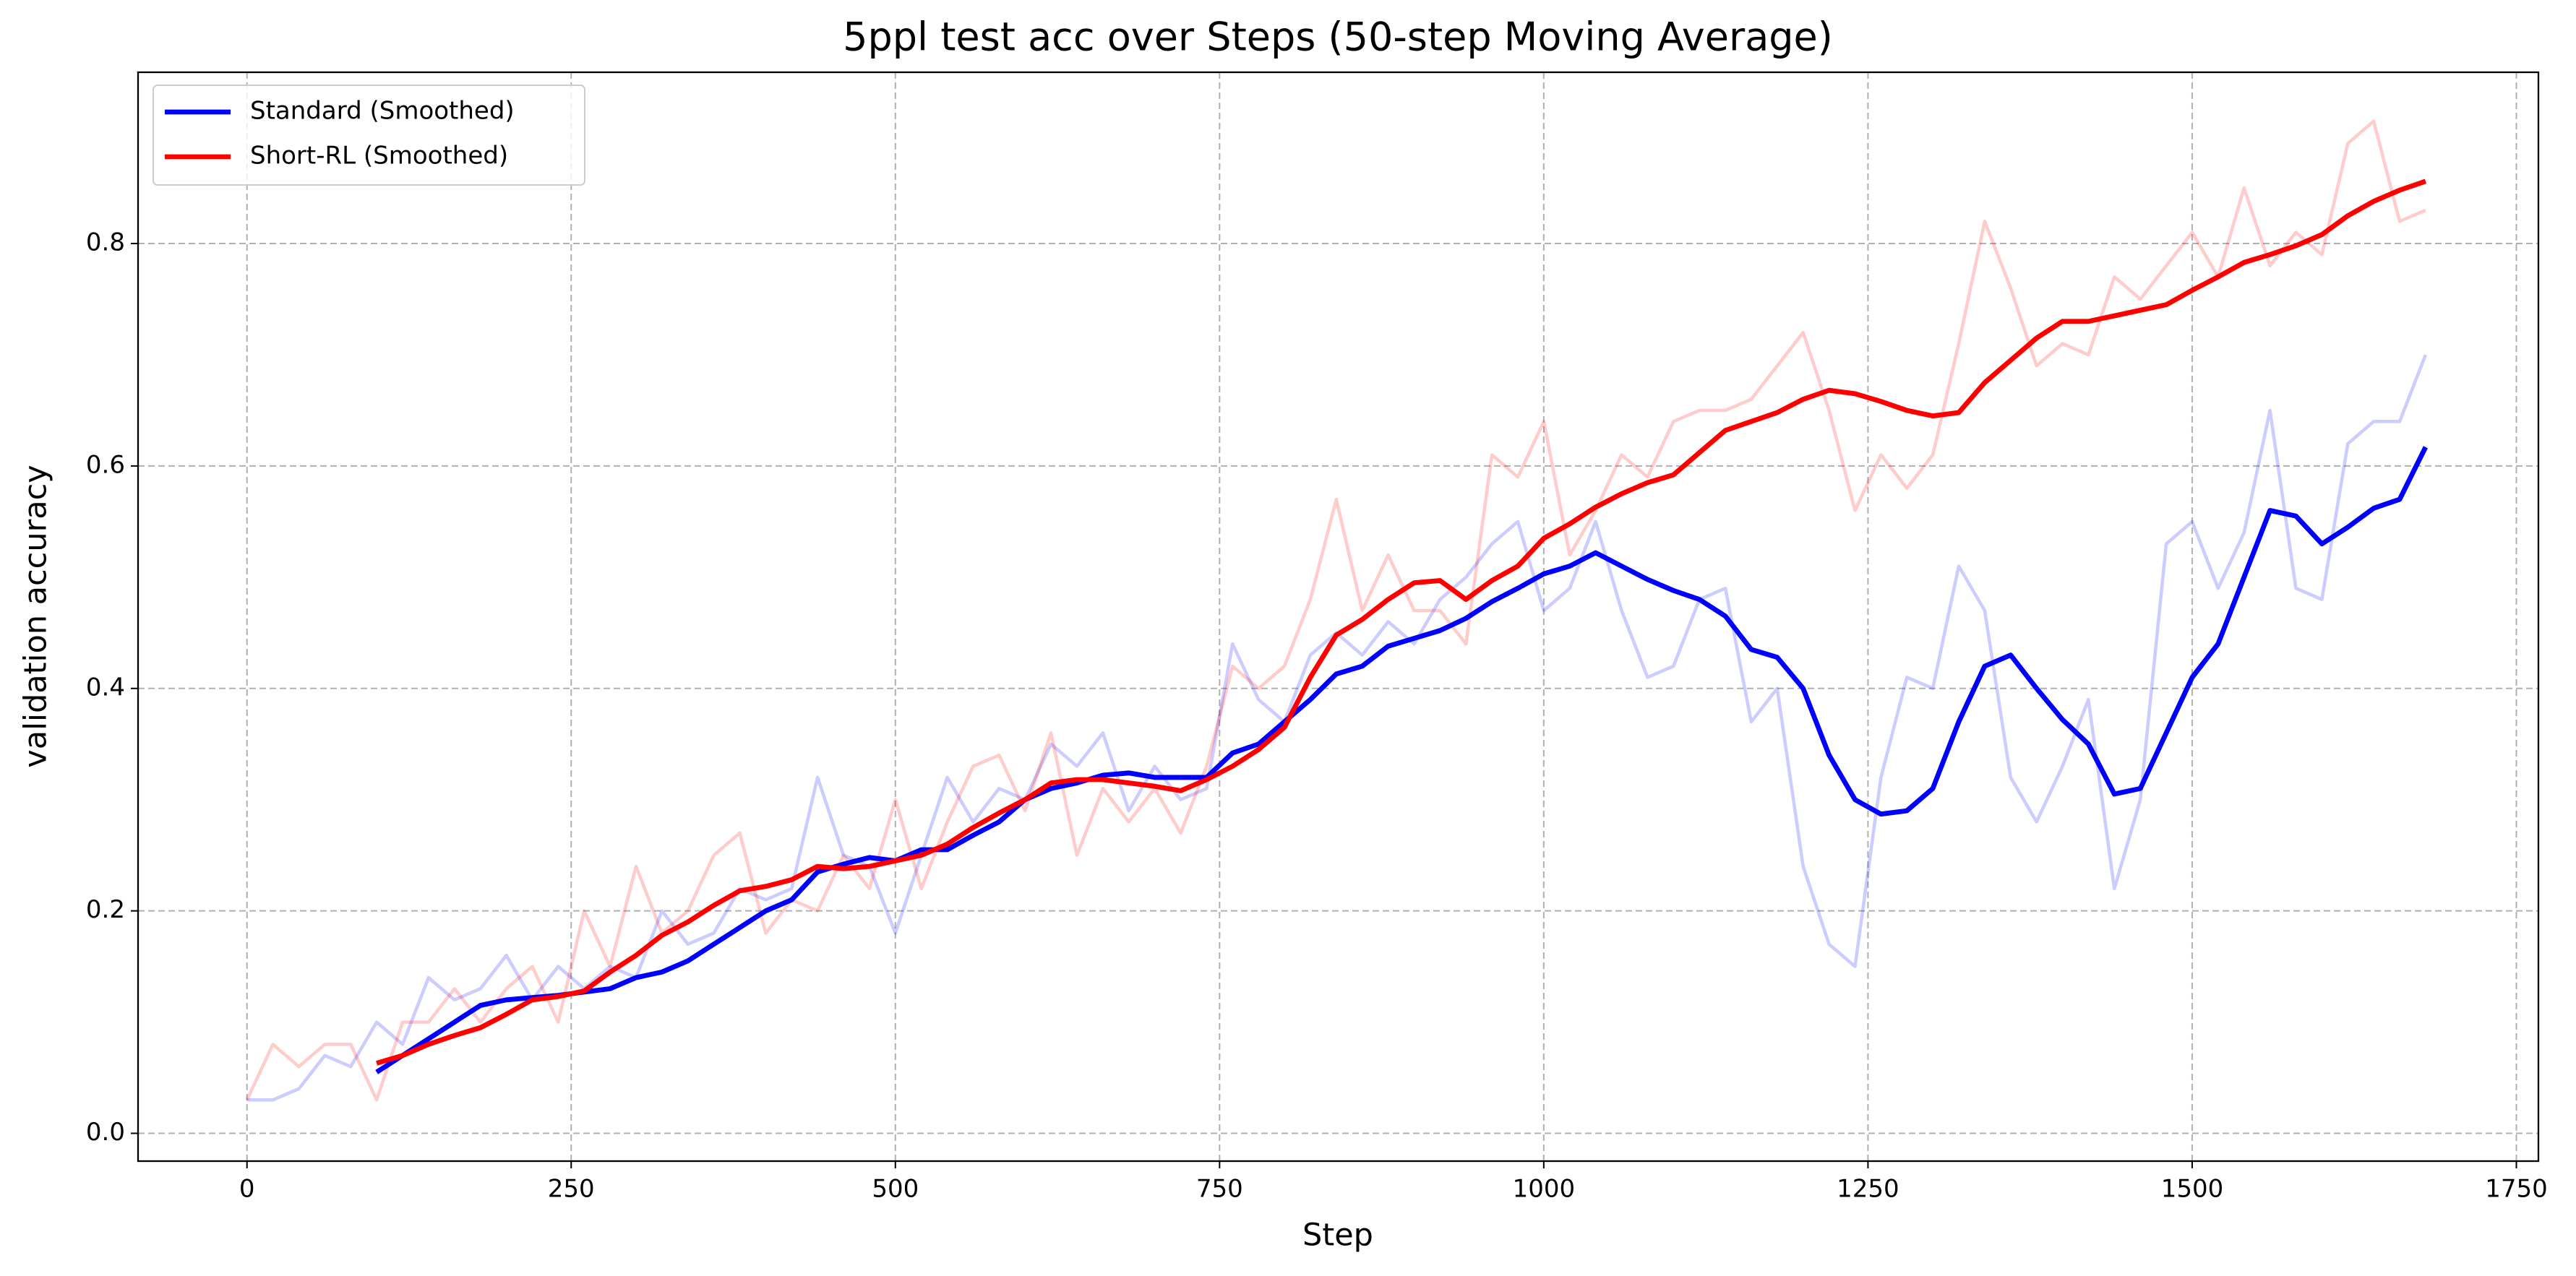 The image size is (2576, 1276). What do you see at coordinates (2516, 1189) in the screenshot?
I see `x-tick-label: 1750` at bounding box center [2516, 1189].